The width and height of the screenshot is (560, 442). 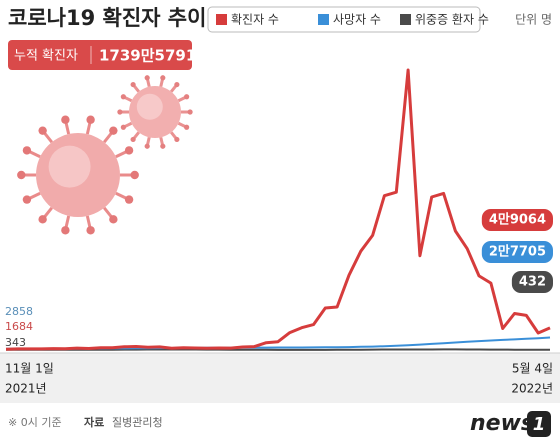 I want to click on legend-box, so click(x=344, y=19).